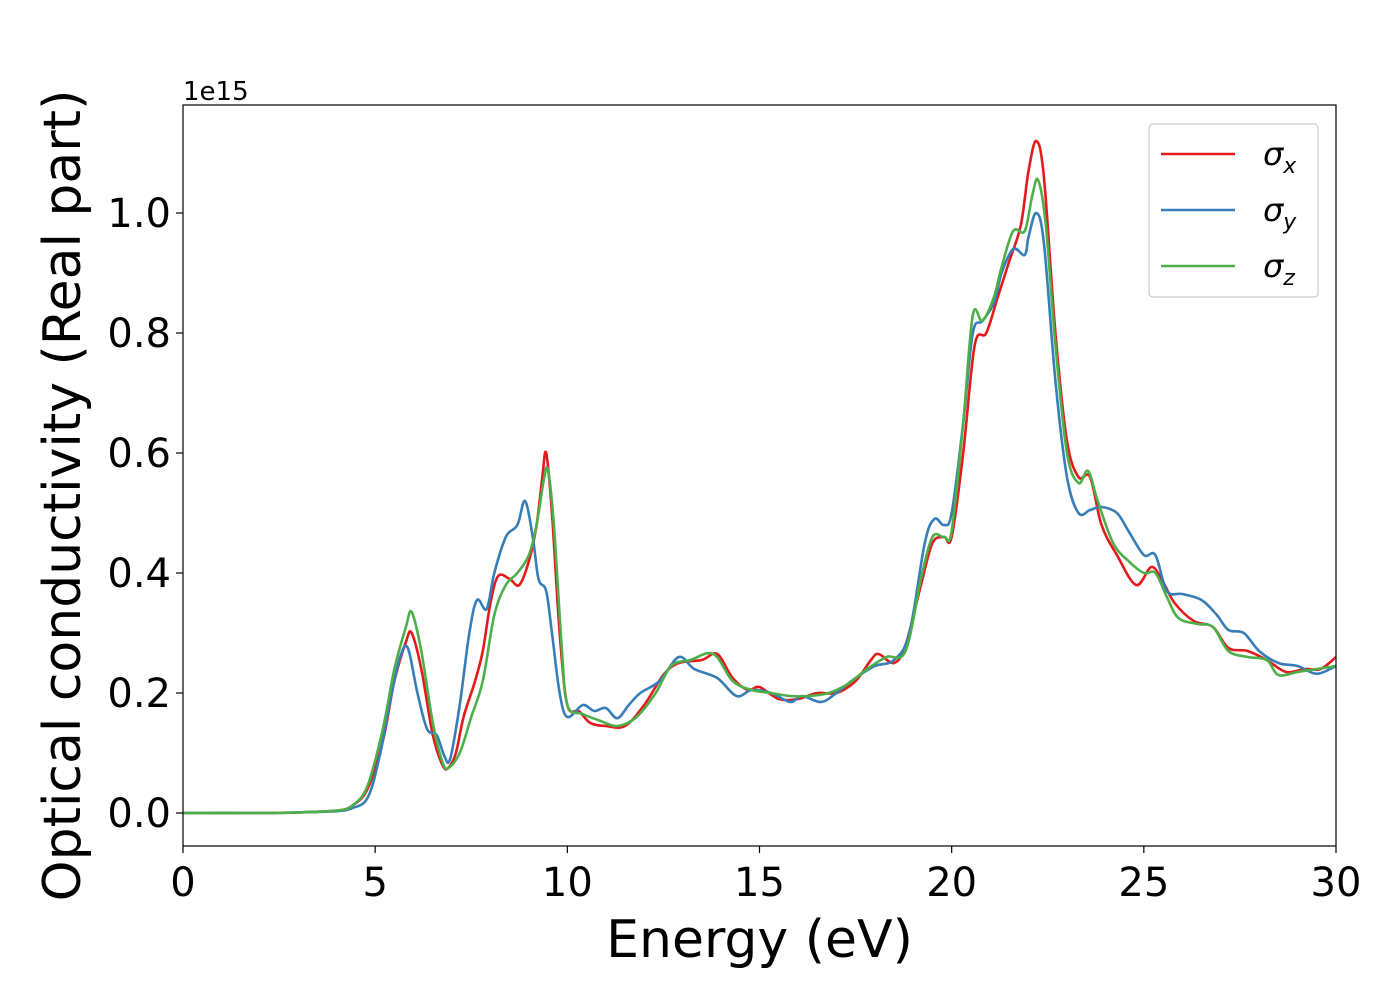  I want to click on legend-subscript: y, so click(1289, 222).